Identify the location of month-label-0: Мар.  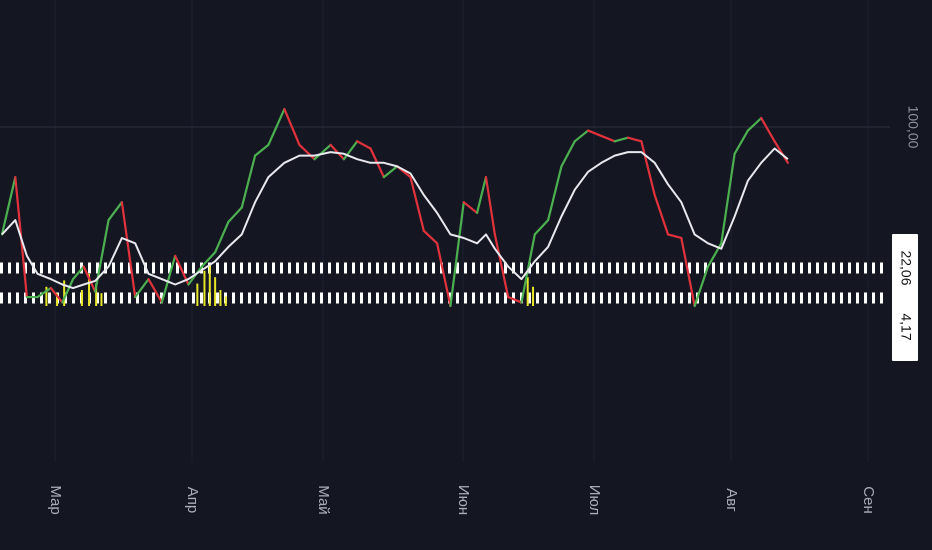
(55, 499).